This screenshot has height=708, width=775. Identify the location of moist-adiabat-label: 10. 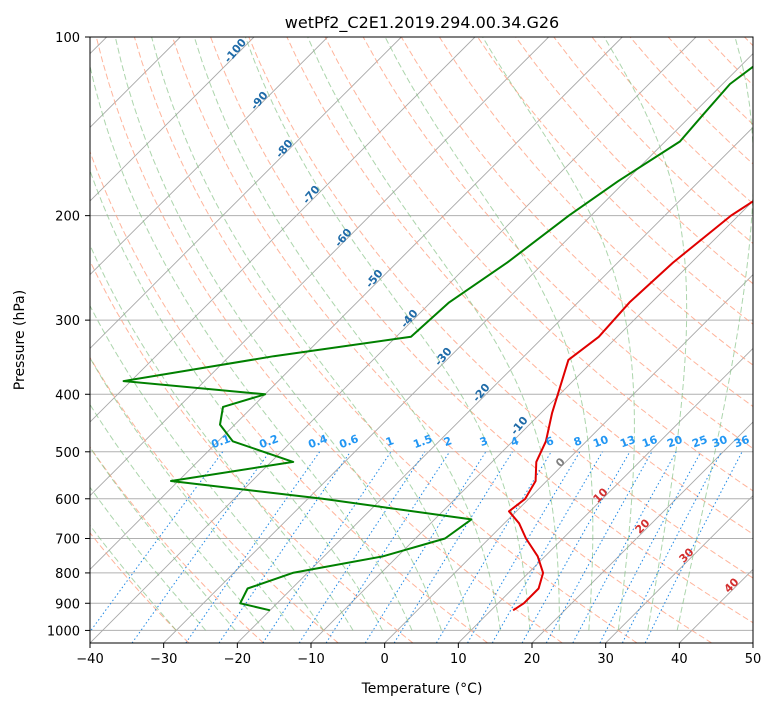
(601, 495).